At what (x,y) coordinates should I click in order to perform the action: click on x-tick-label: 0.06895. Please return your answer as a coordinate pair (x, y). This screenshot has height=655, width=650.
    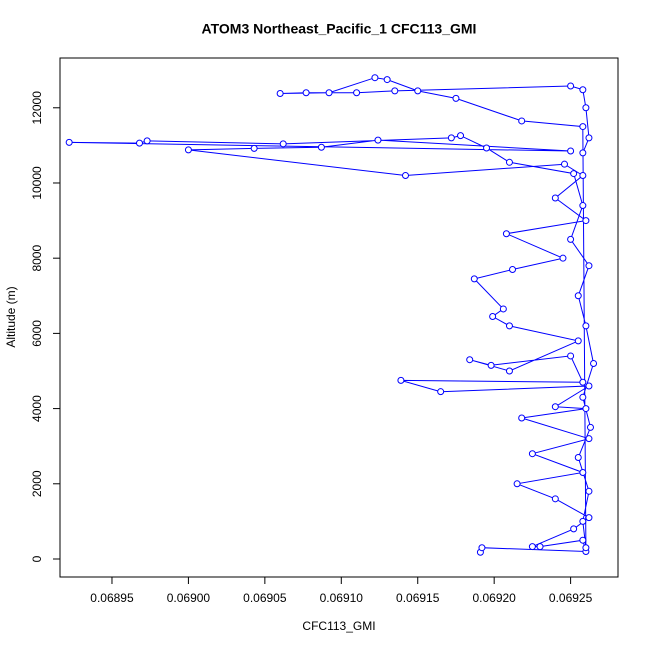
    Looking at the image, I should click on (112, 598).